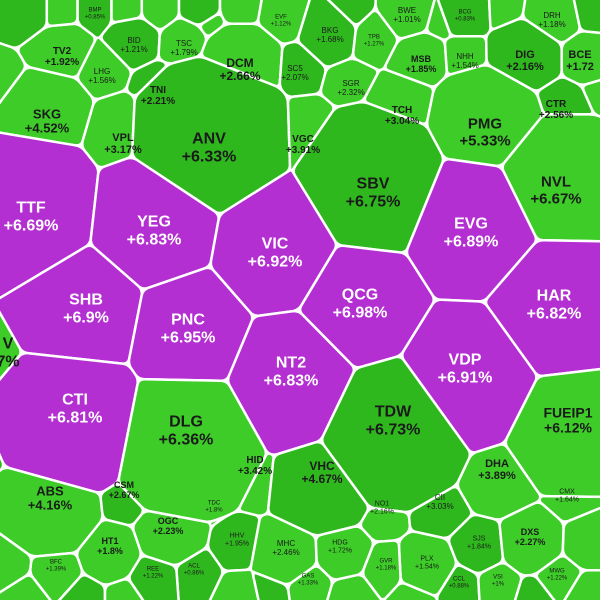  What do you see at coordinates (281, 24) in the screenshot?
I see `tile-change: +1.12%` at bounding box center [281, 24].